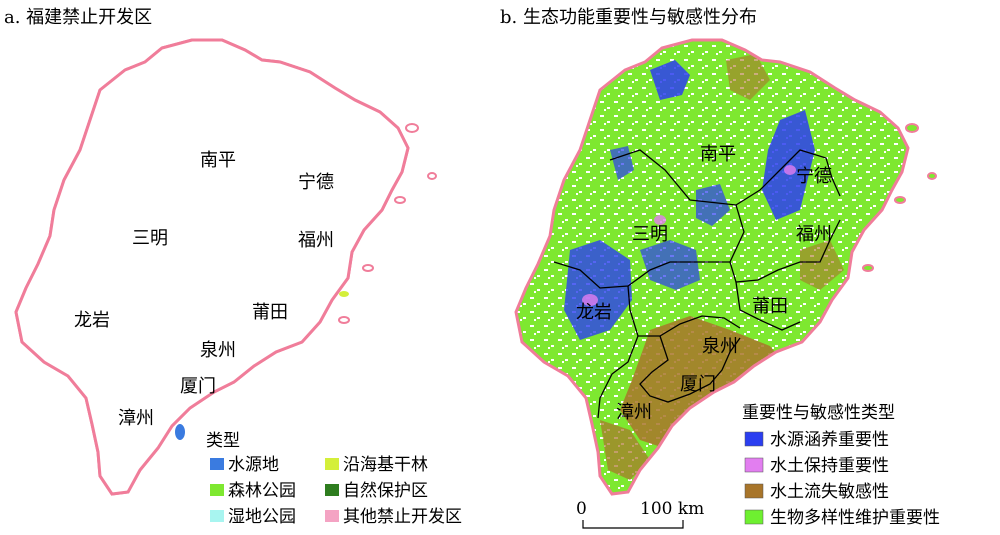 This screenshot has height=535, width=1000. What do you see at coordinates (253, 465) in the screenshot?
I see `legend-a-label-water-source: 水源地` at bounding box center [253, 465].